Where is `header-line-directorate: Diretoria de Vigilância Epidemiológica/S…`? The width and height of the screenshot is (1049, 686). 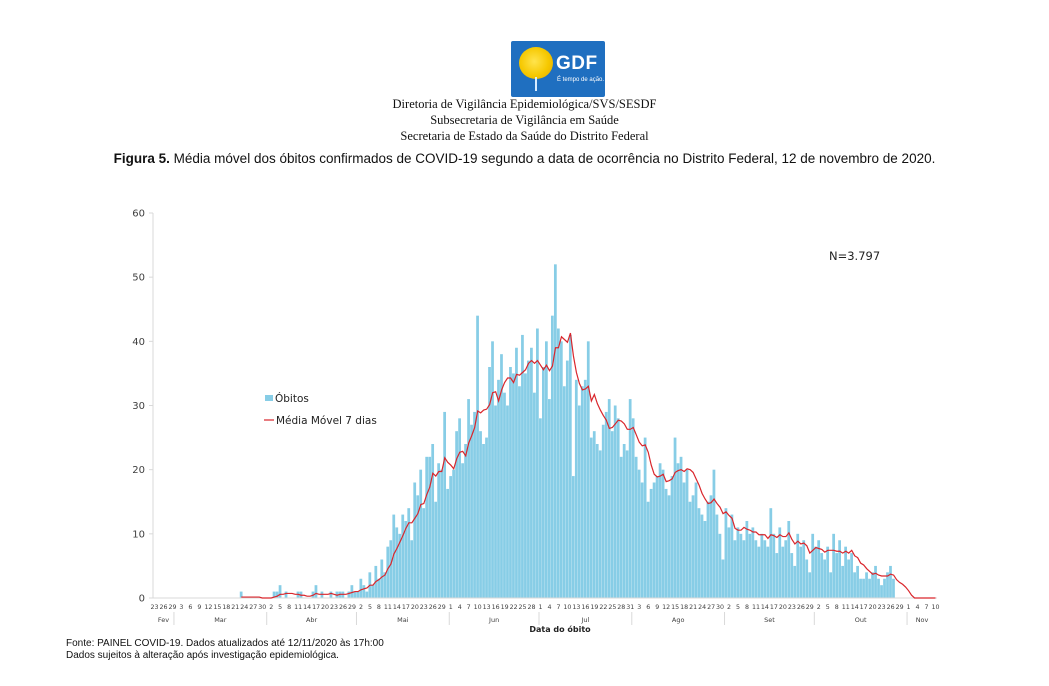 header-line-directorate: Diretoria de Vigilância Epidemiológica/S… is located at coordinates (524, 104).